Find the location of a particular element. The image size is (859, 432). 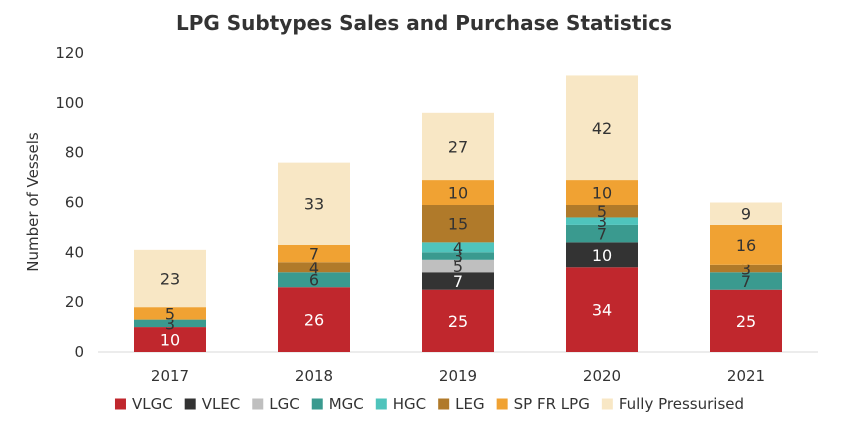

legend-label: SP FR LPG is located at coordinates (552, 404).